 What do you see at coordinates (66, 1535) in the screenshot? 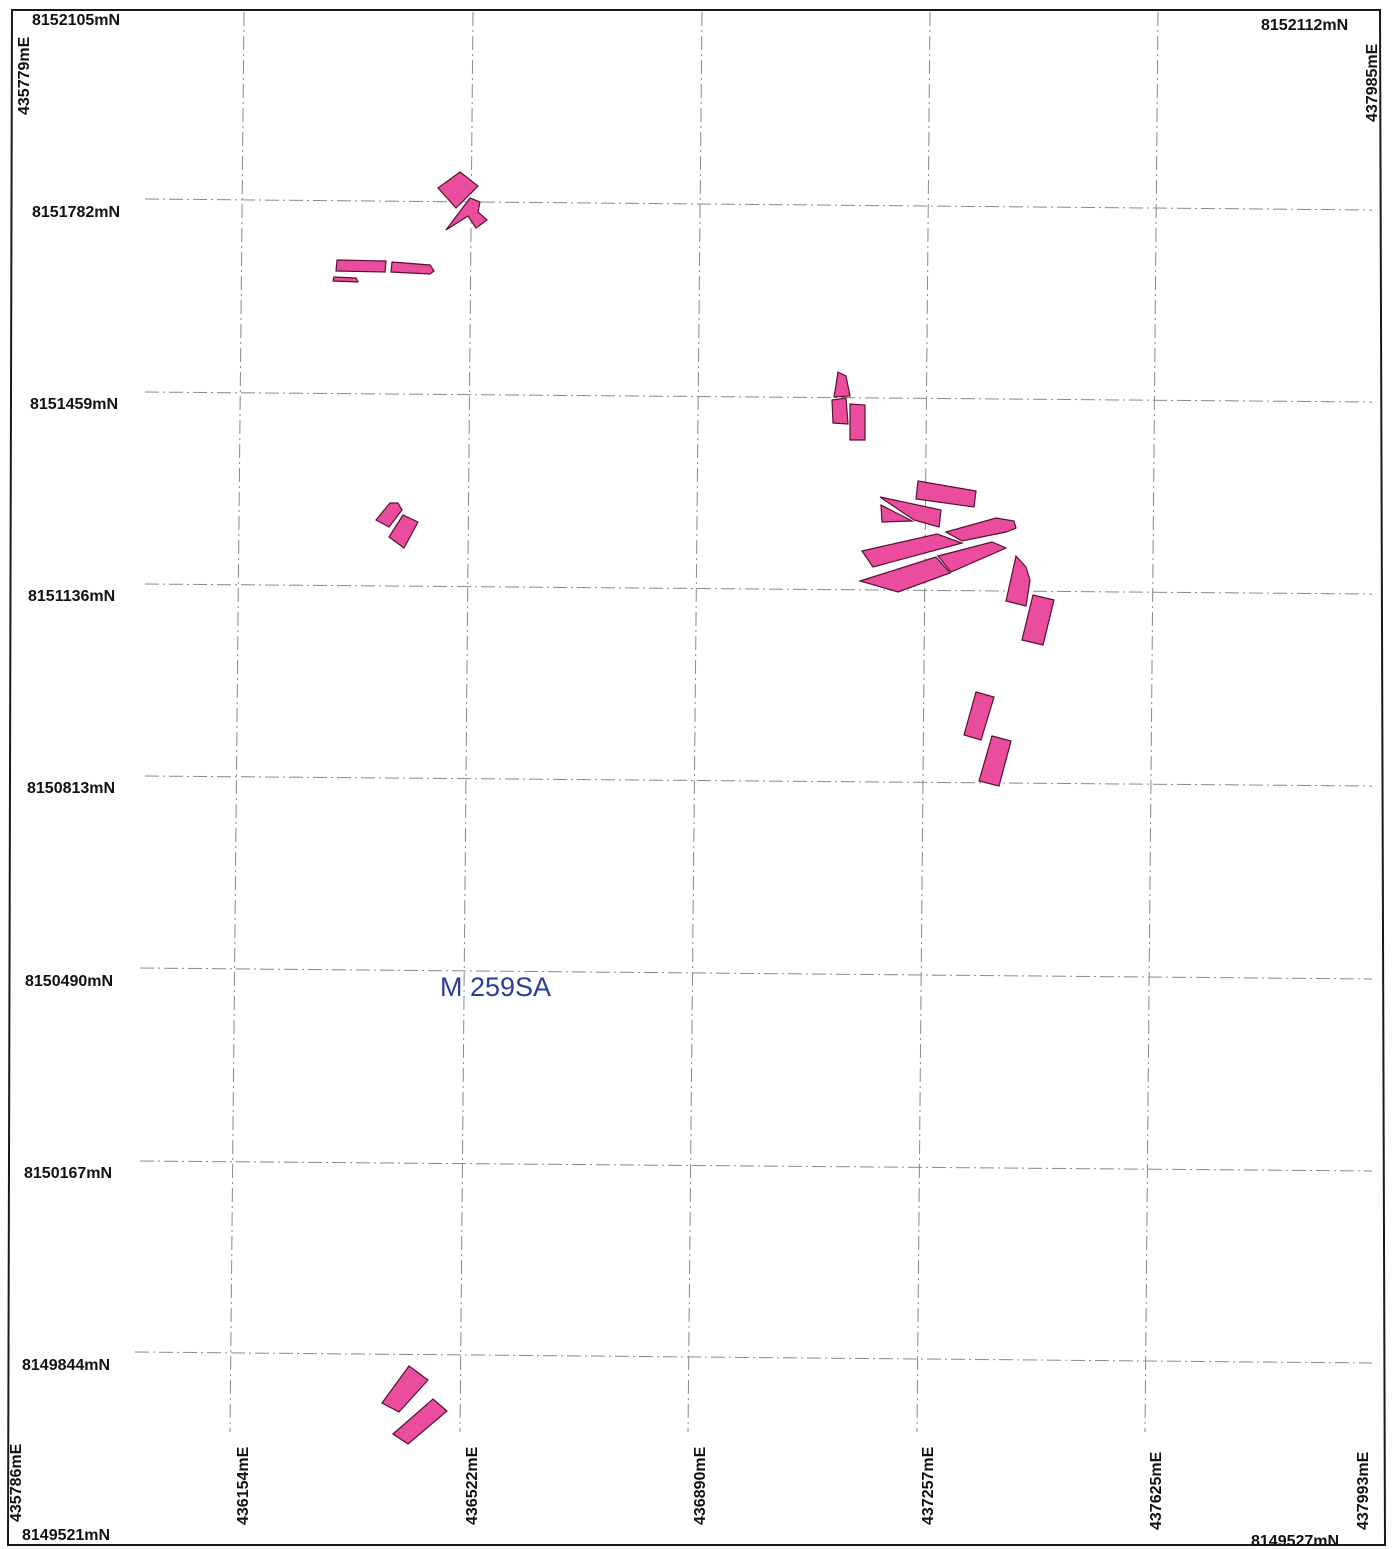
I see `corner-northing-bottom-left: 8149521mN` at bounding box center [66, 1535].